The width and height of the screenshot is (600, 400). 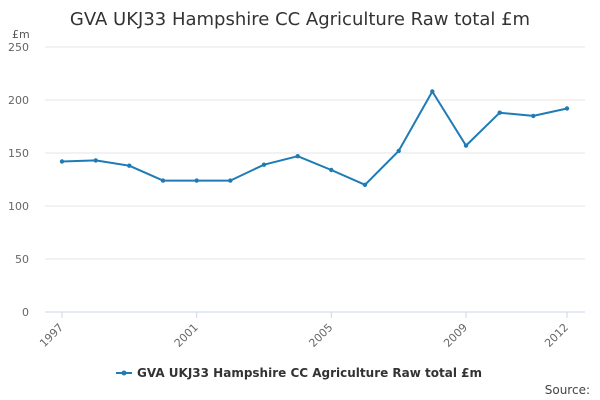 I want to click on x-axis: 1997 2001 2005 2009 2012, so click(x=311, y=330).